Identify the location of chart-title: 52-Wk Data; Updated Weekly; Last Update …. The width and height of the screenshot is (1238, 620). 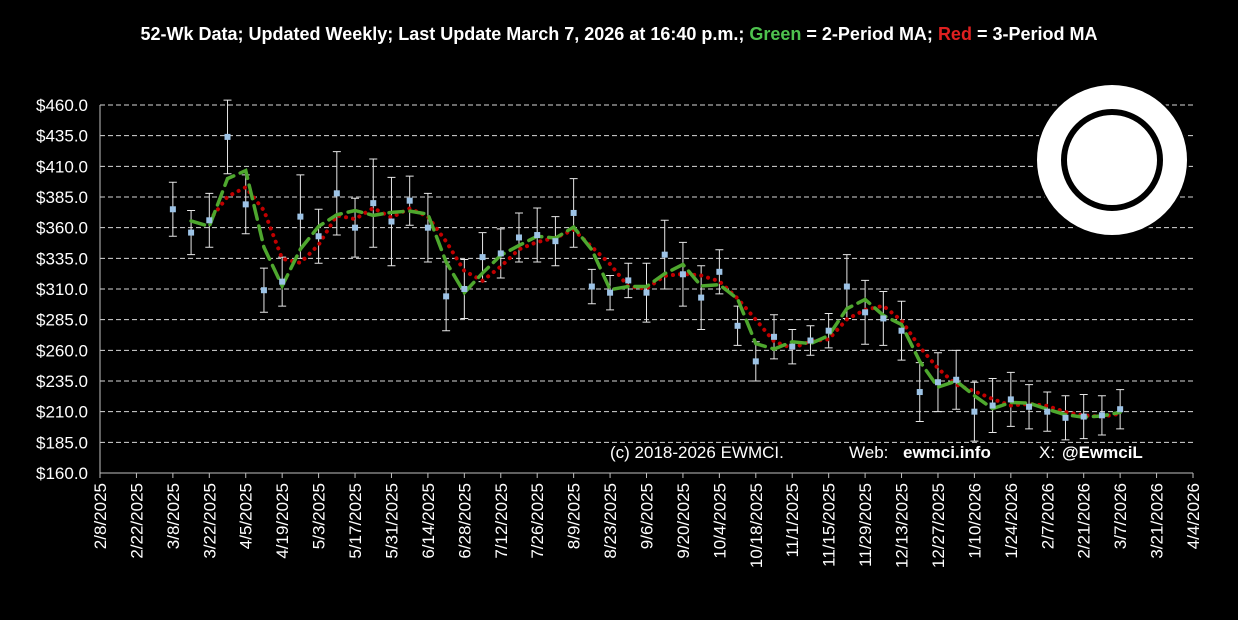
(619, 34).